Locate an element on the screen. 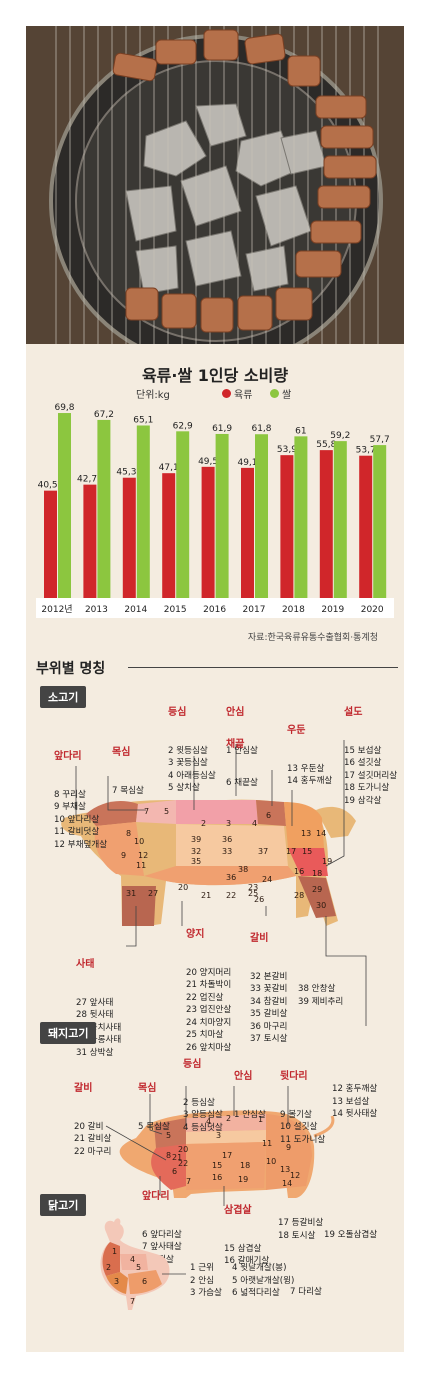 The height and width of the screenshot is (1378, 430). svg-text: 14 is located at coordinates (321, 833).